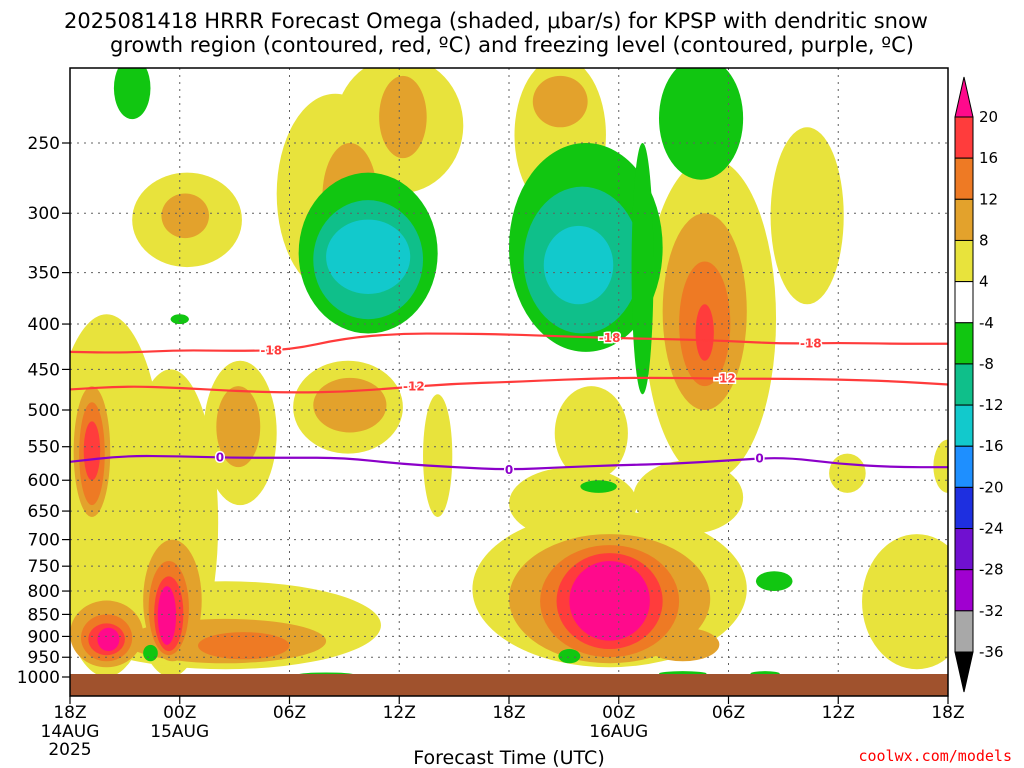 Image resolution: width=1024 pixels, height=768 pixels. What do you see at coordinates (44, 448) in the screenshot?
I see `y-tick-label: 550` at bounding box center [44, 448].